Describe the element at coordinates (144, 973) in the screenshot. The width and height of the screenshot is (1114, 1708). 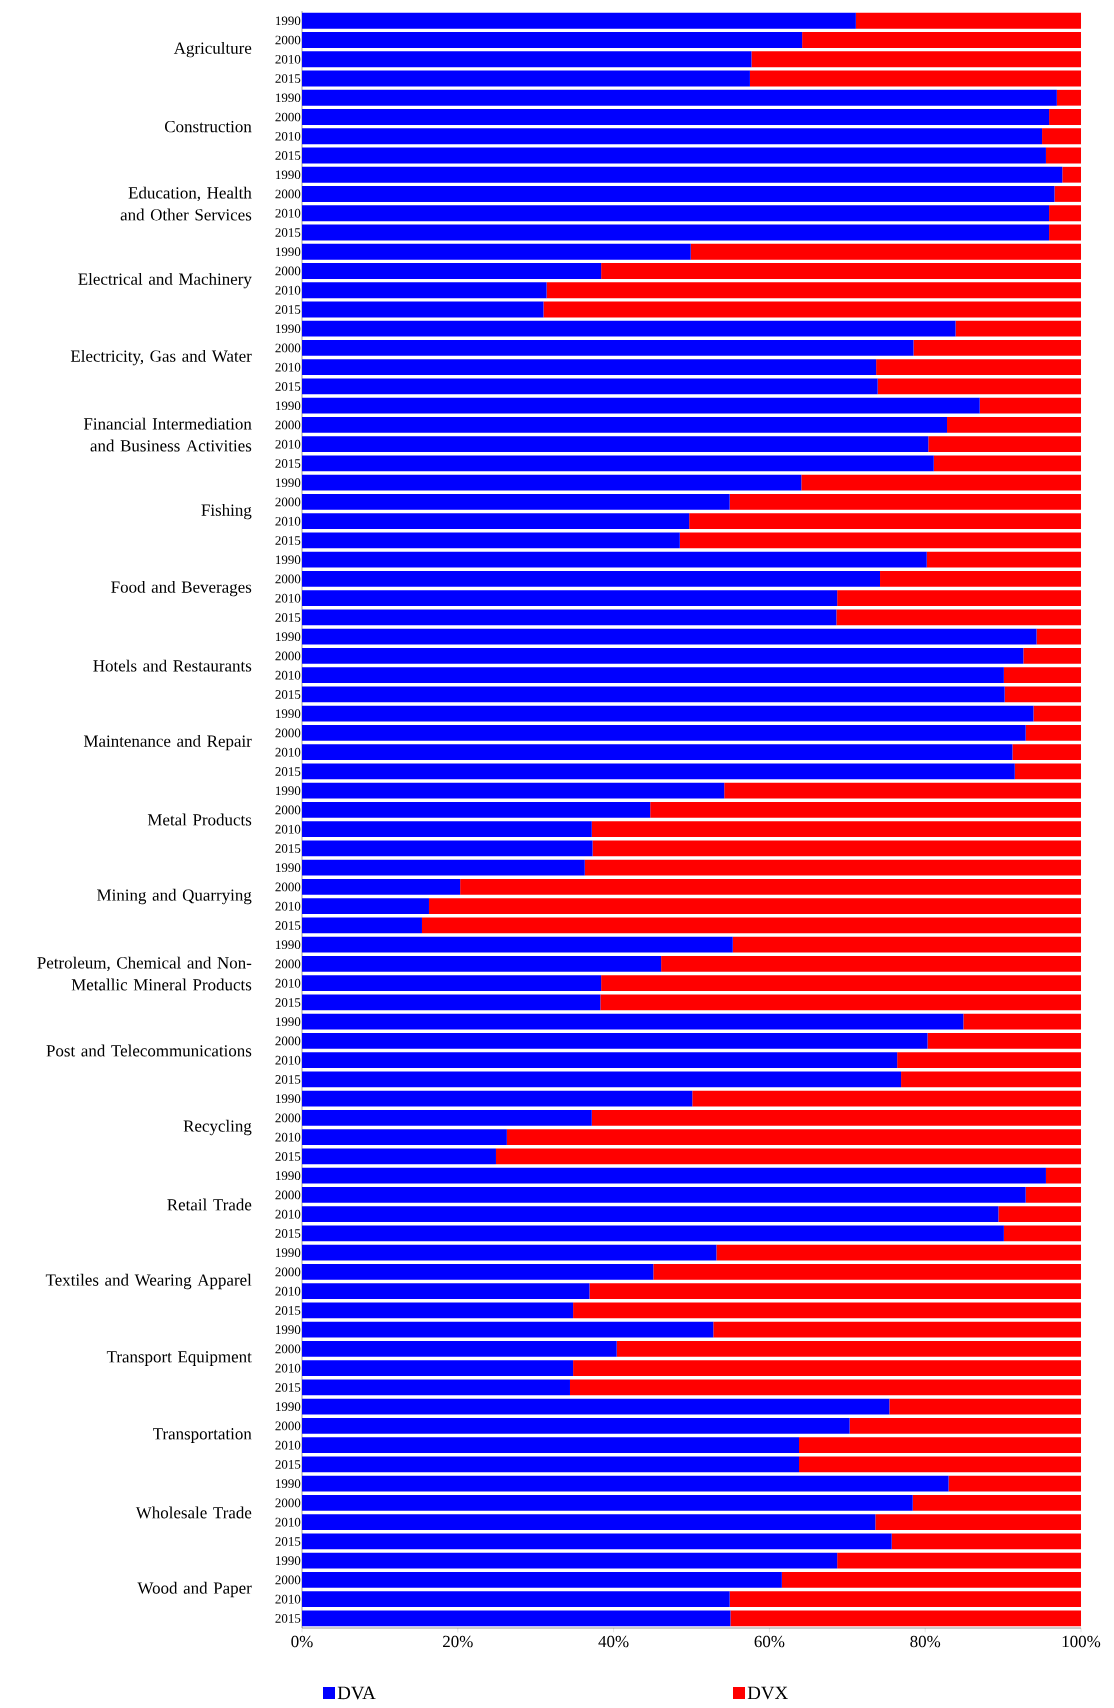
I see `text: Petroleum, Chemical and Non-Metallic Mineral Products` at that location.